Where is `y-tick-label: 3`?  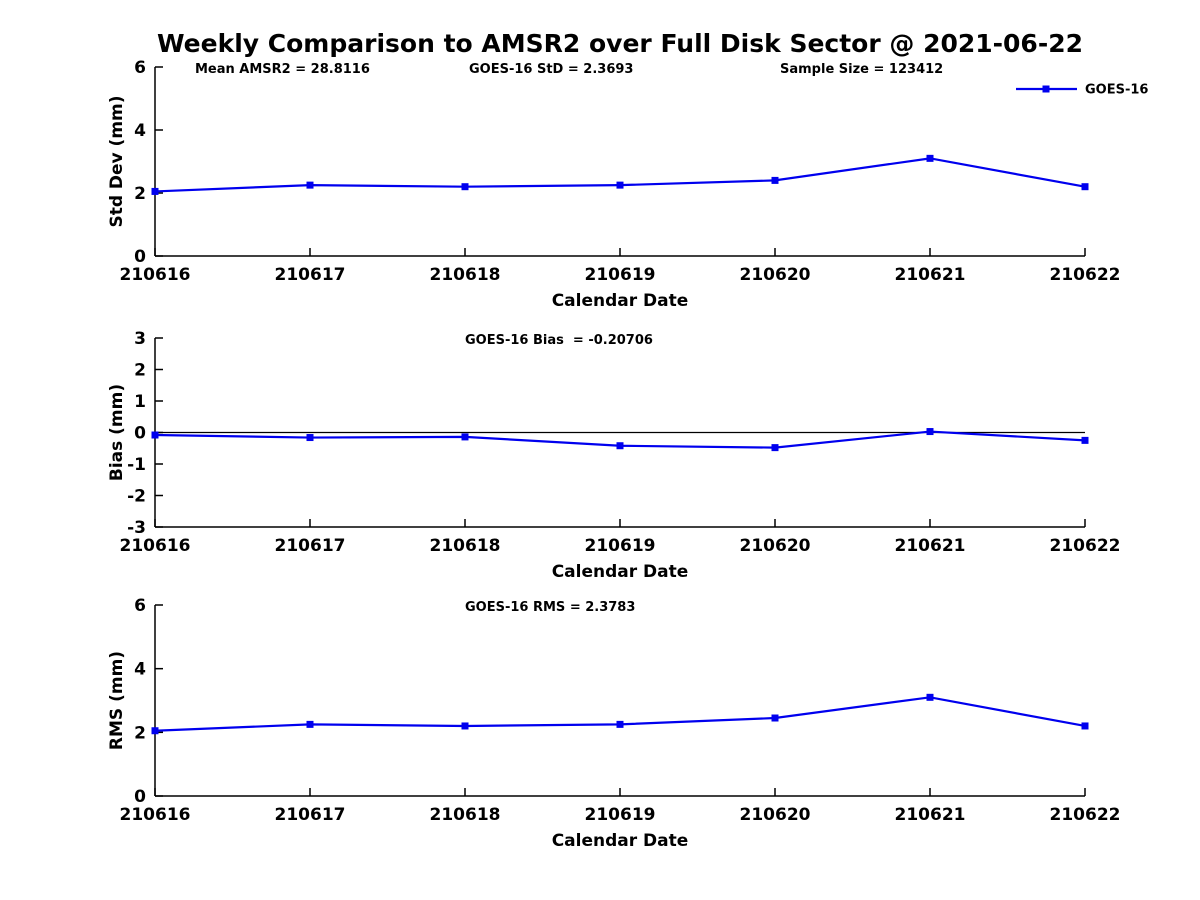 y-tick-label: 3 is located at coordinates (140, 339).